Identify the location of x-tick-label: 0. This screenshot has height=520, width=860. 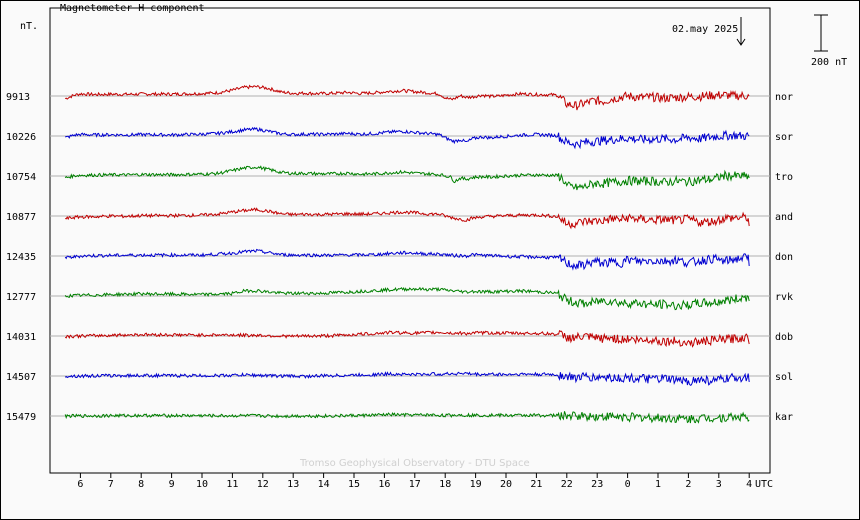
(628, 484).